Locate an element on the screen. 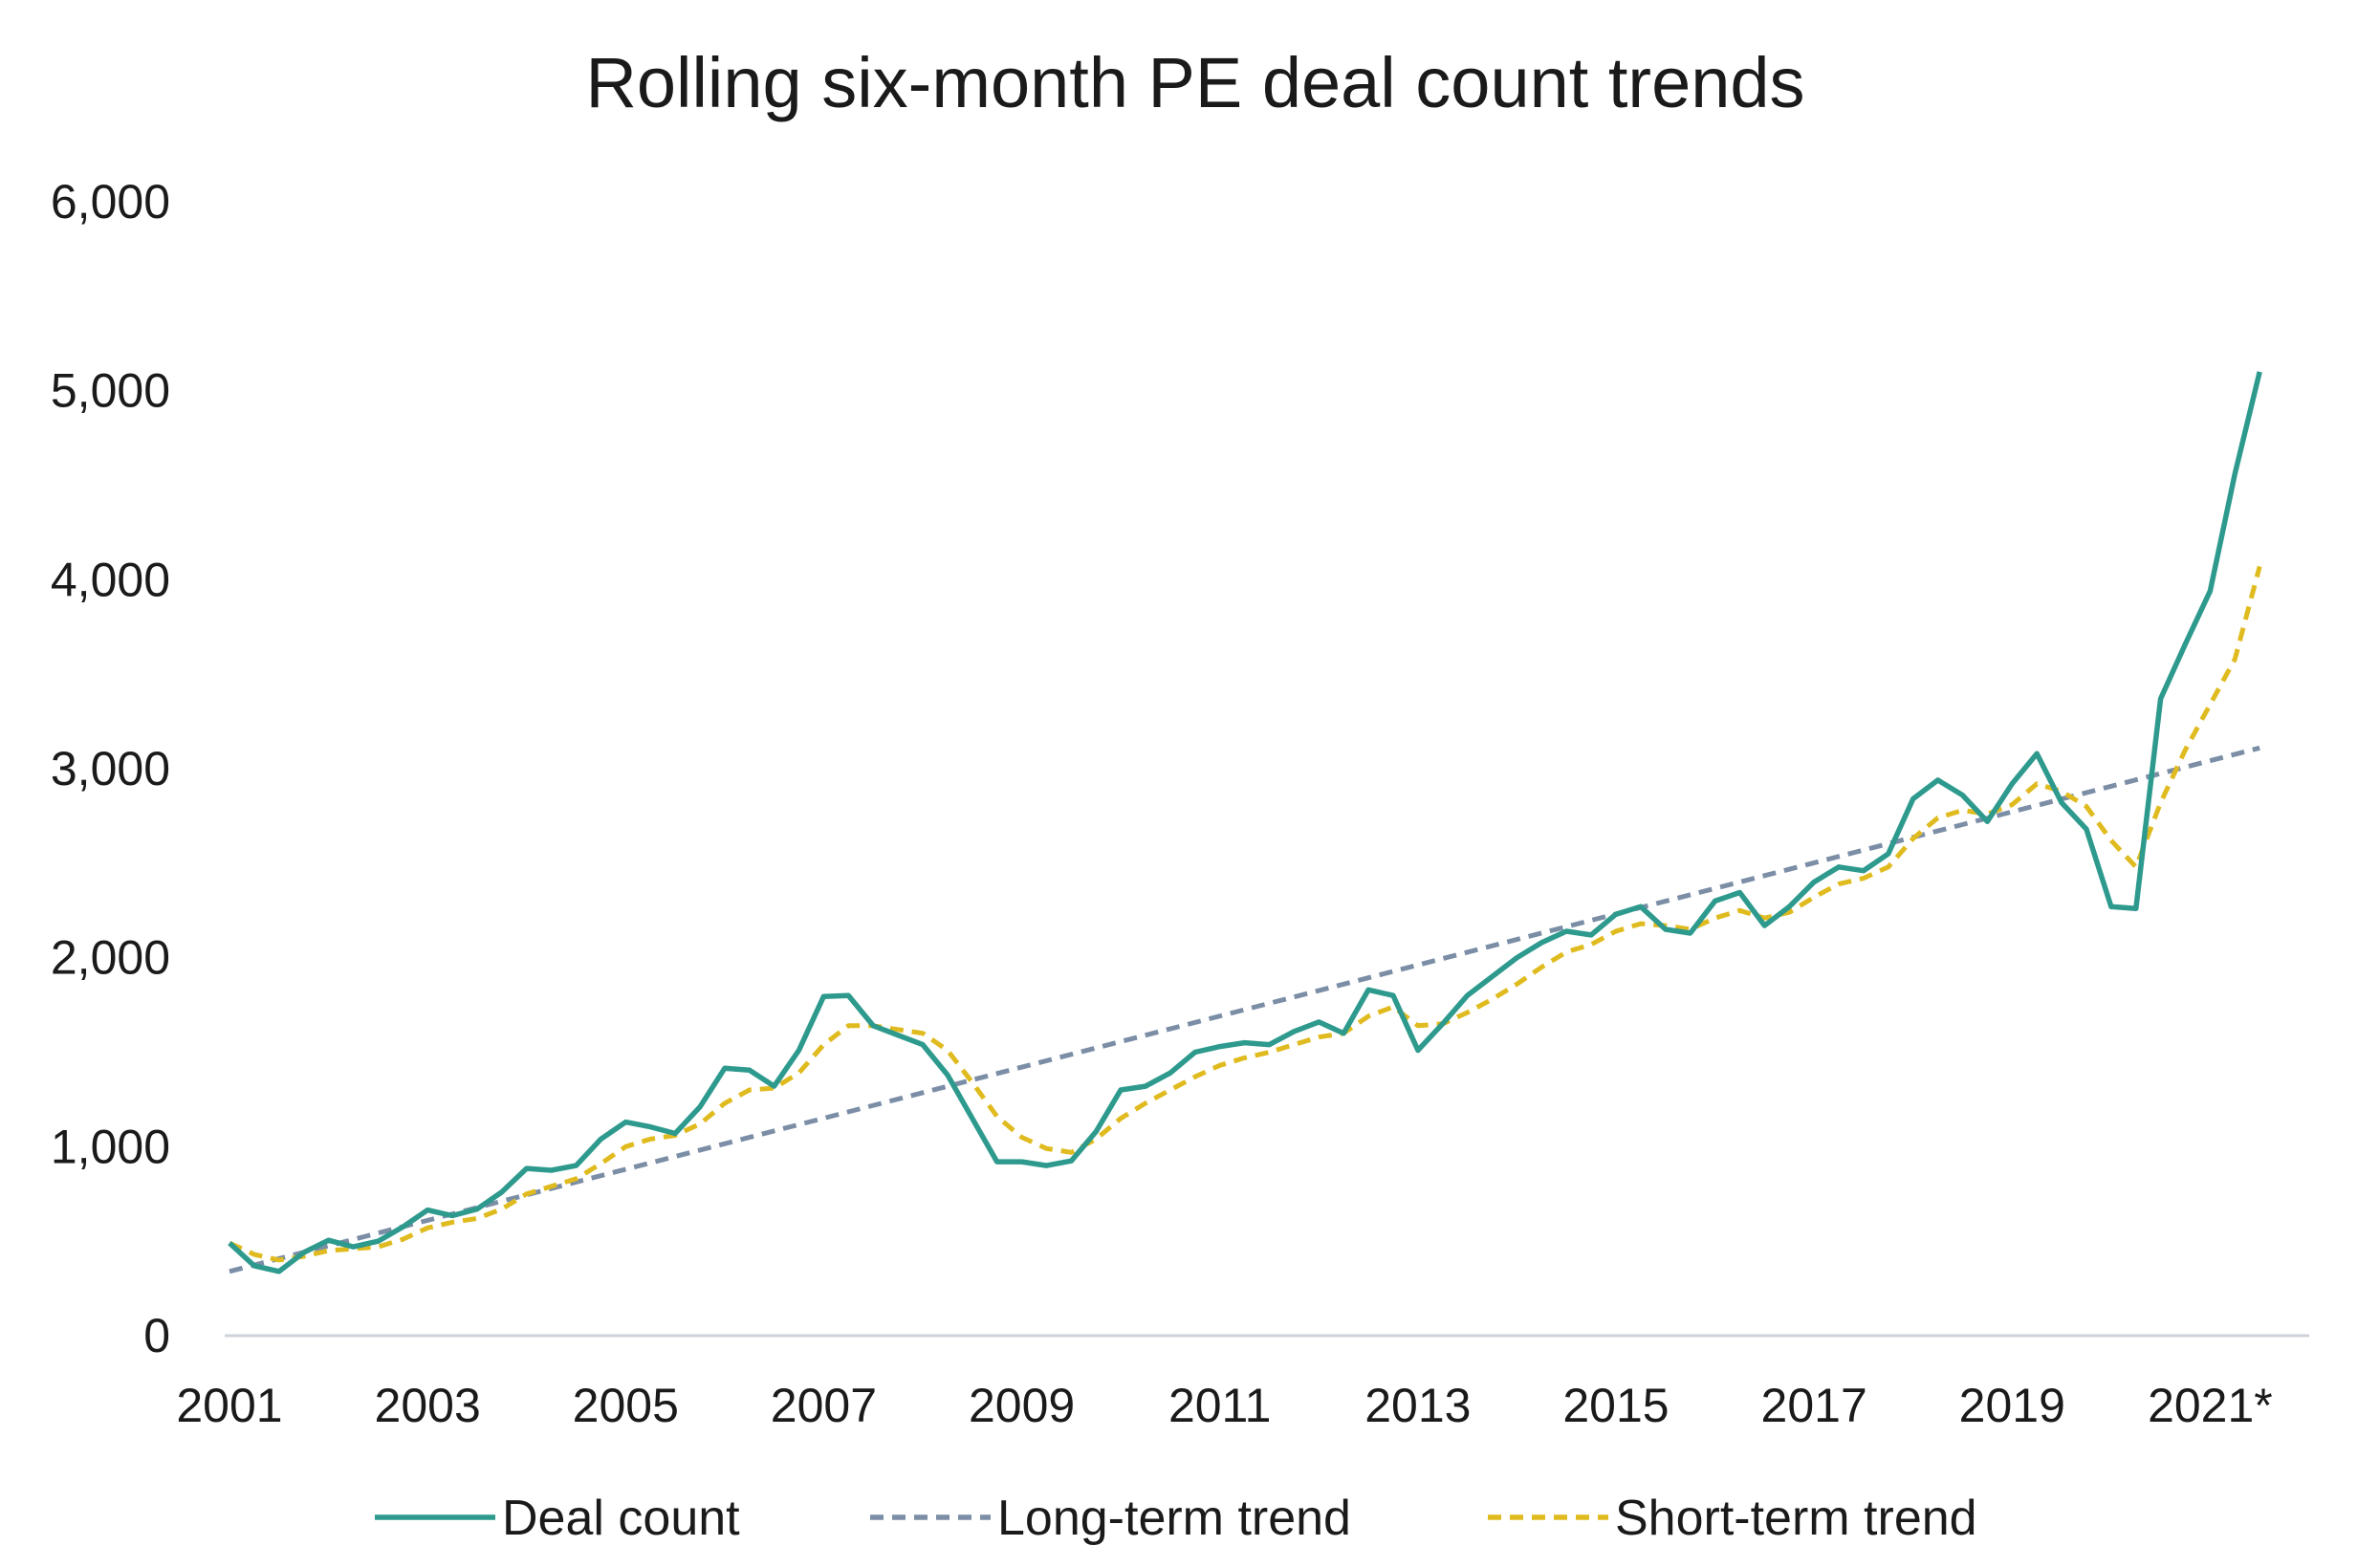 The image size is (2379, 1568). y-tick-label: 2,000 is located at coordinates (111, 958).